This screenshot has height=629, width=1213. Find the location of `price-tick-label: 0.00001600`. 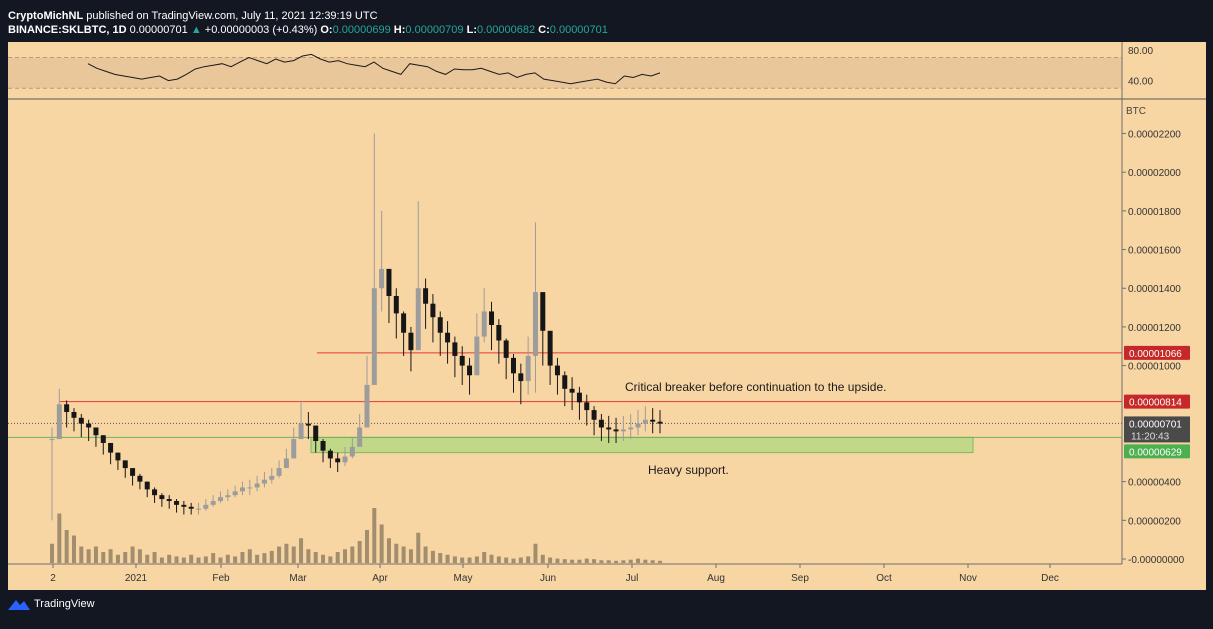

price-tick-label: 0.00001600 is located at coordinates (1154, 251).